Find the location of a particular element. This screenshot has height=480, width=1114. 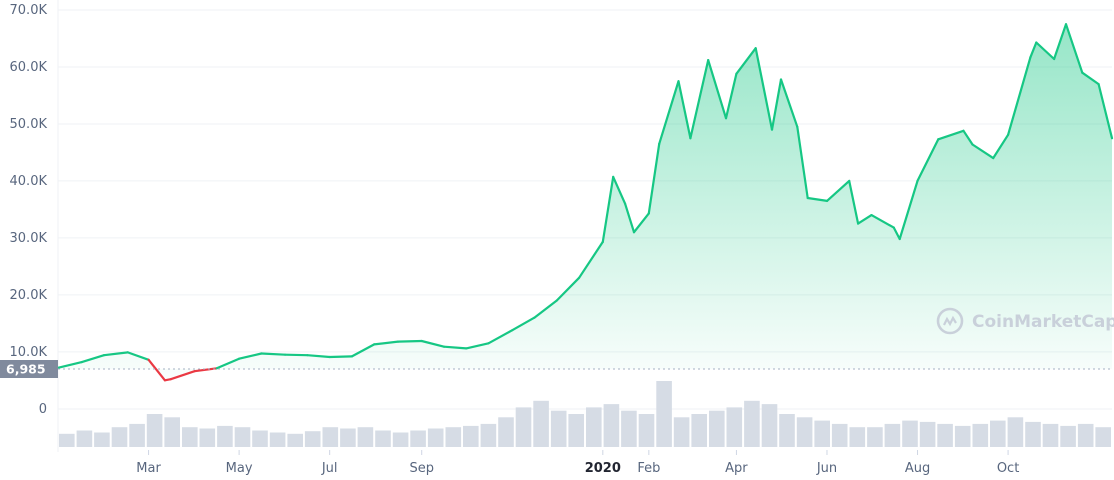

x-tick-label: Oct is located at coordinates (1008, 468).